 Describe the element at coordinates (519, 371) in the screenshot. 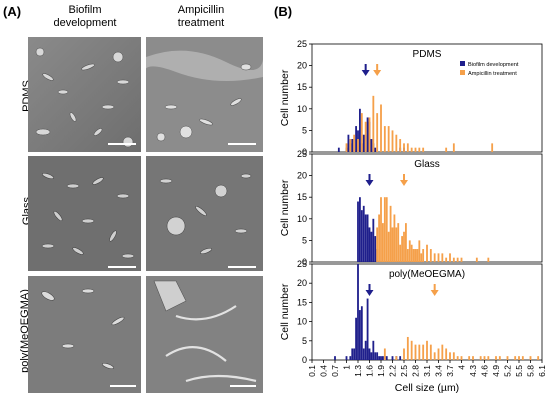

I see `x-tick-label-18: 5.5` at that location.